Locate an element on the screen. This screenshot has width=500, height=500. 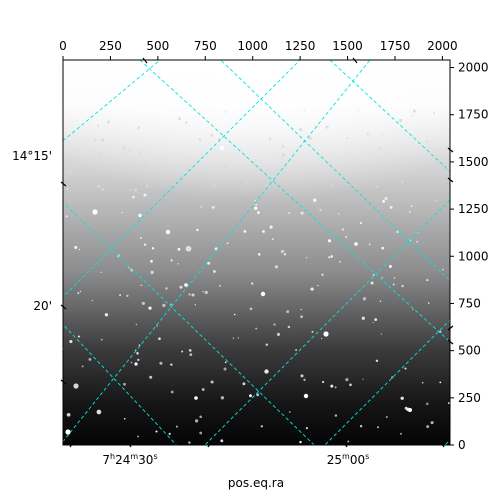
y-axis-ticks: 0 250 500 750 1000 1250 1500 1750 2000 is located at coordinates (469, 256).